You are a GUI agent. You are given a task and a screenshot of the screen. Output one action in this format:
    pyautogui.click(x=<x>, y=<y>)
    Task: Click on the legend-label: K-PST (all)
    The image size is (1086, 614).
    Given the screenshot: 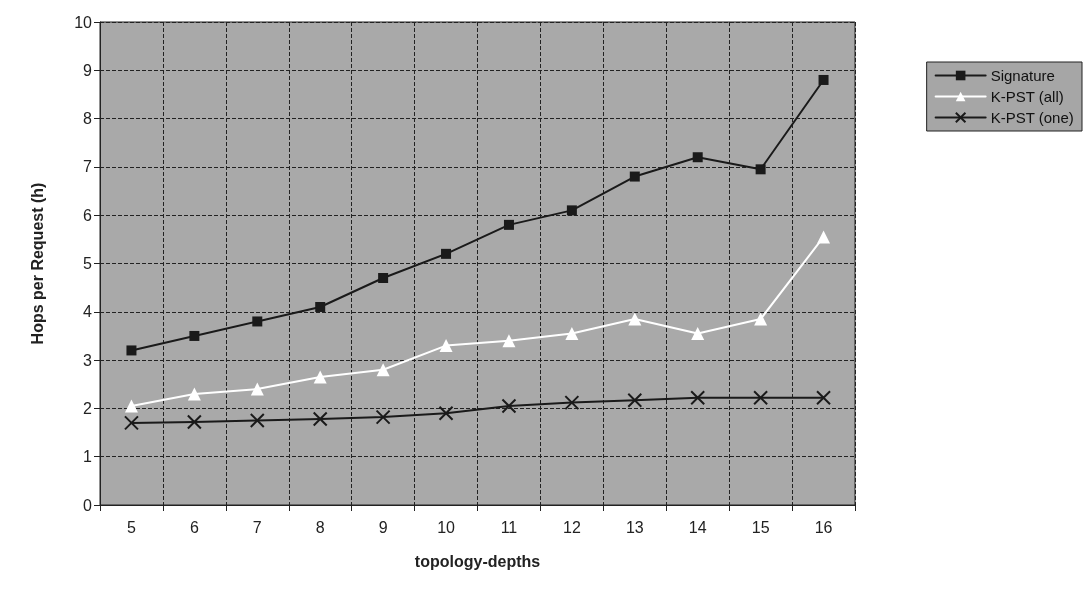 What is the action you would take?
    pyautogui.click(x=1027, y=96)
    